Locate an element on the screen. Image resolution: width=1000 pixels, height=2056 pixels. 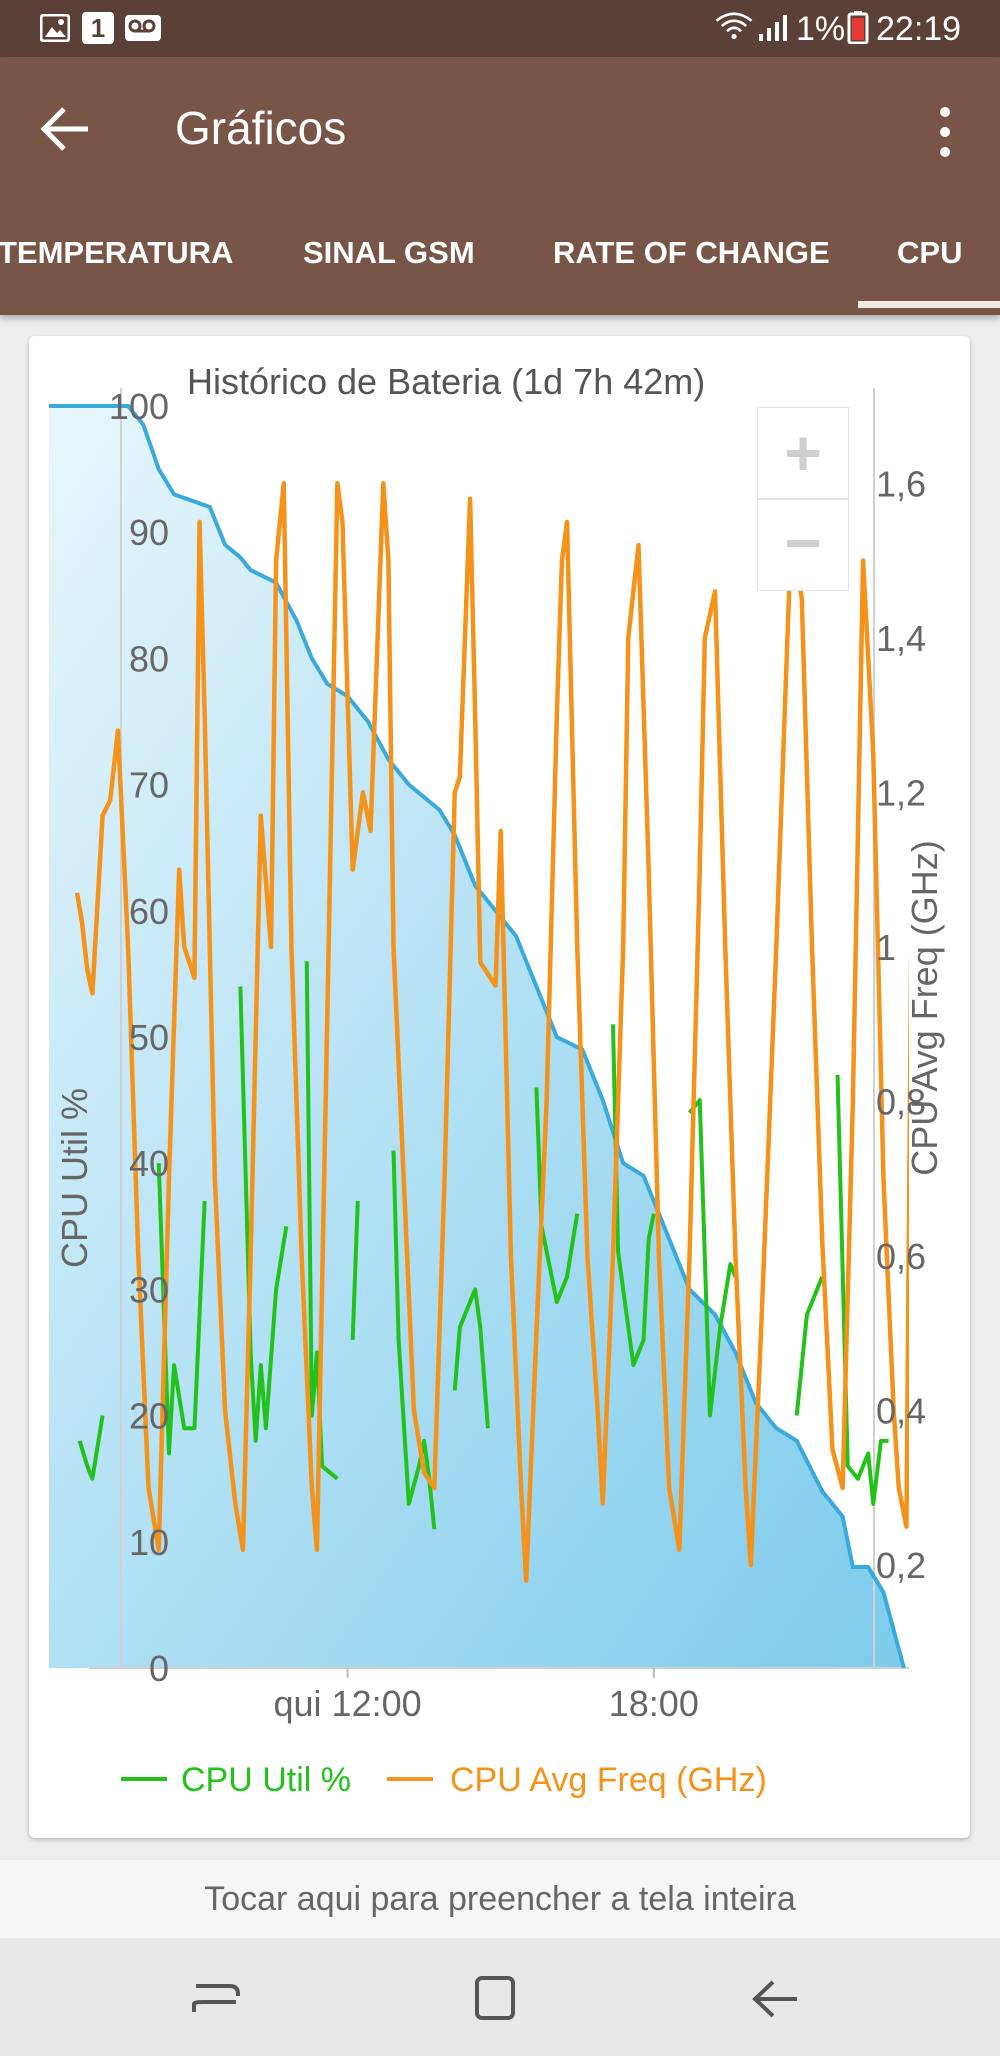
y-right-tick-0,4: 0,4 is located at coordinates (901, 1411).